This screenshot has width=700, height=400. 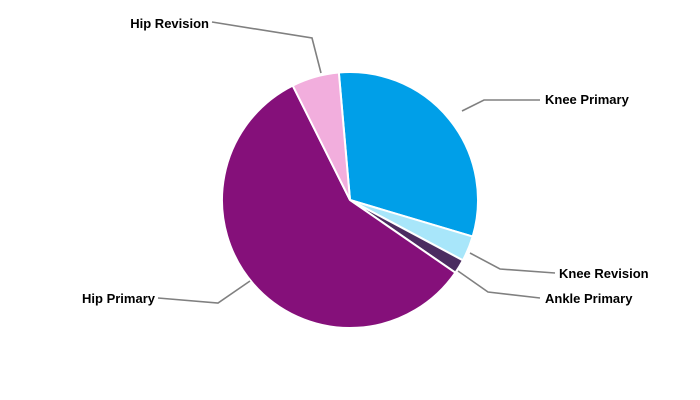 I want to click on label-hip-revision: Hip Revision, so click(x=169, y=23).